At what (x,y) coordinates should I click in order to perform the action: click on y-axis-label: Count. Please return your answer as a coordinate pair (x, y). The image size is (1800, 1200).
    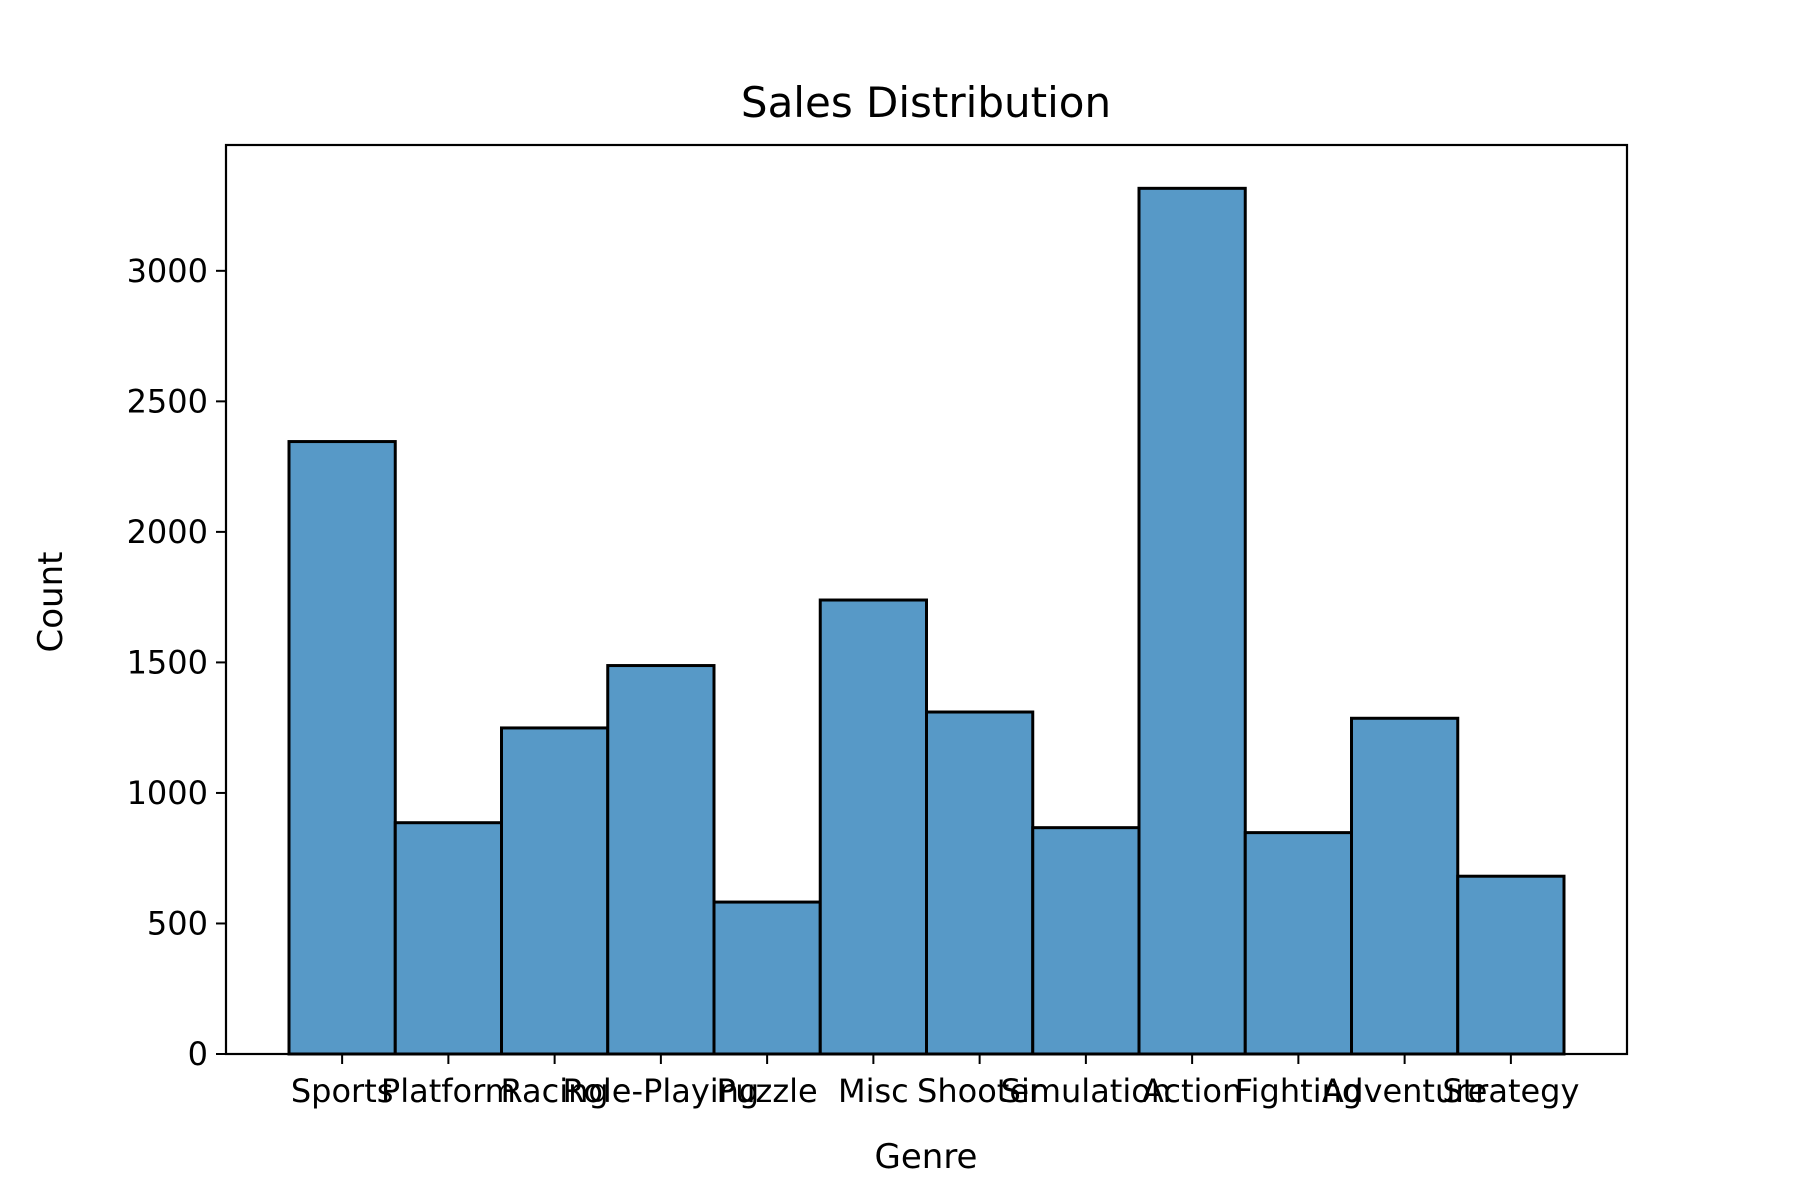
    Looking at the image, I should click on (51, 602).